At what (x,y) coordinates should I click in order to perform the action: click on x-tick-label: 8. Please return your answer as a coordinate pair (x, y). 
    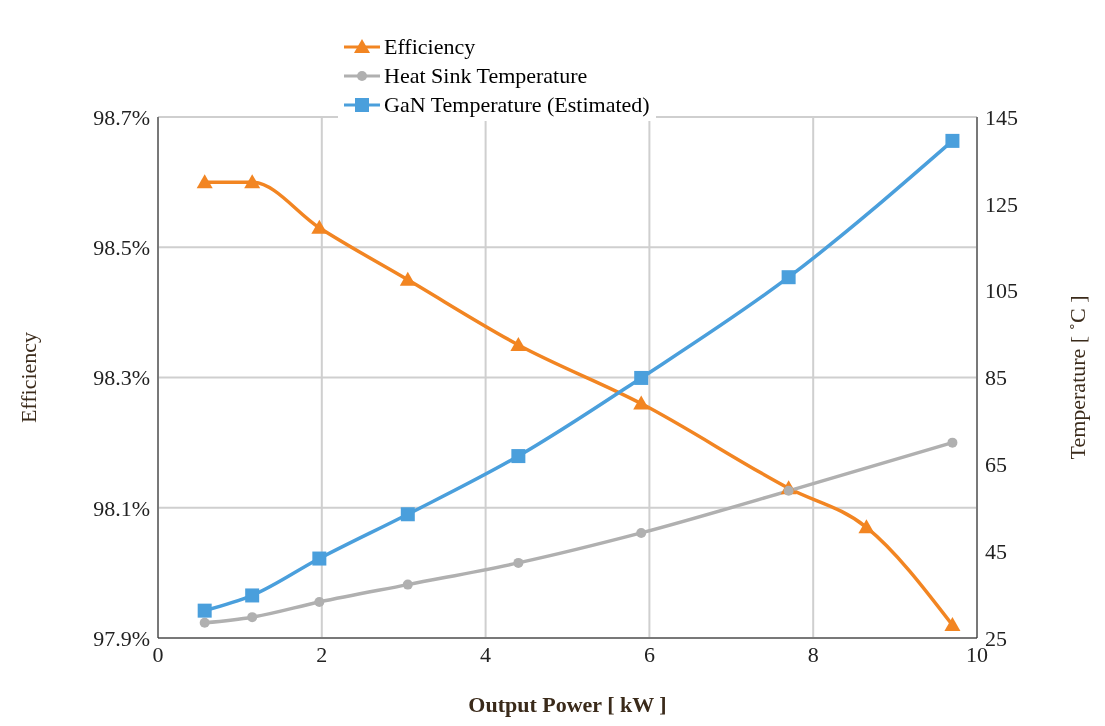
    Looking at the image, I should click on (813, 654).